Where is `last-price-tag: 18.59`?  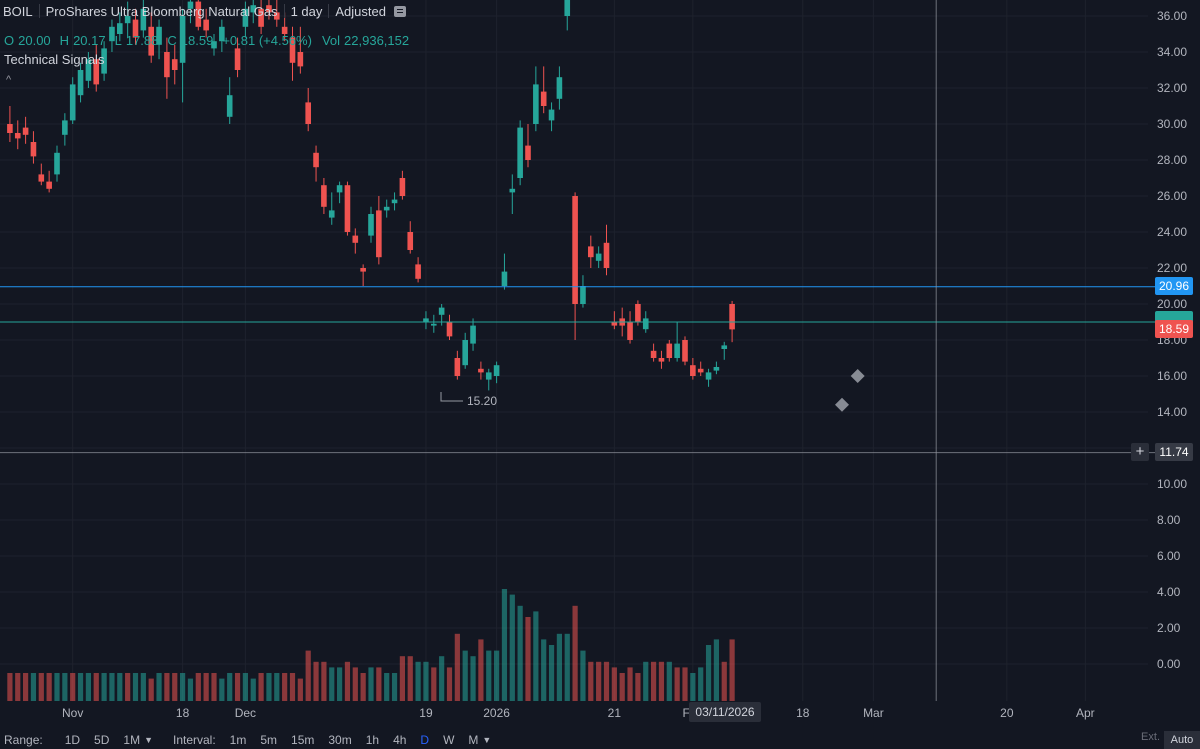
last-price-tag: 18.59 is located at coordinates (1174, 329).